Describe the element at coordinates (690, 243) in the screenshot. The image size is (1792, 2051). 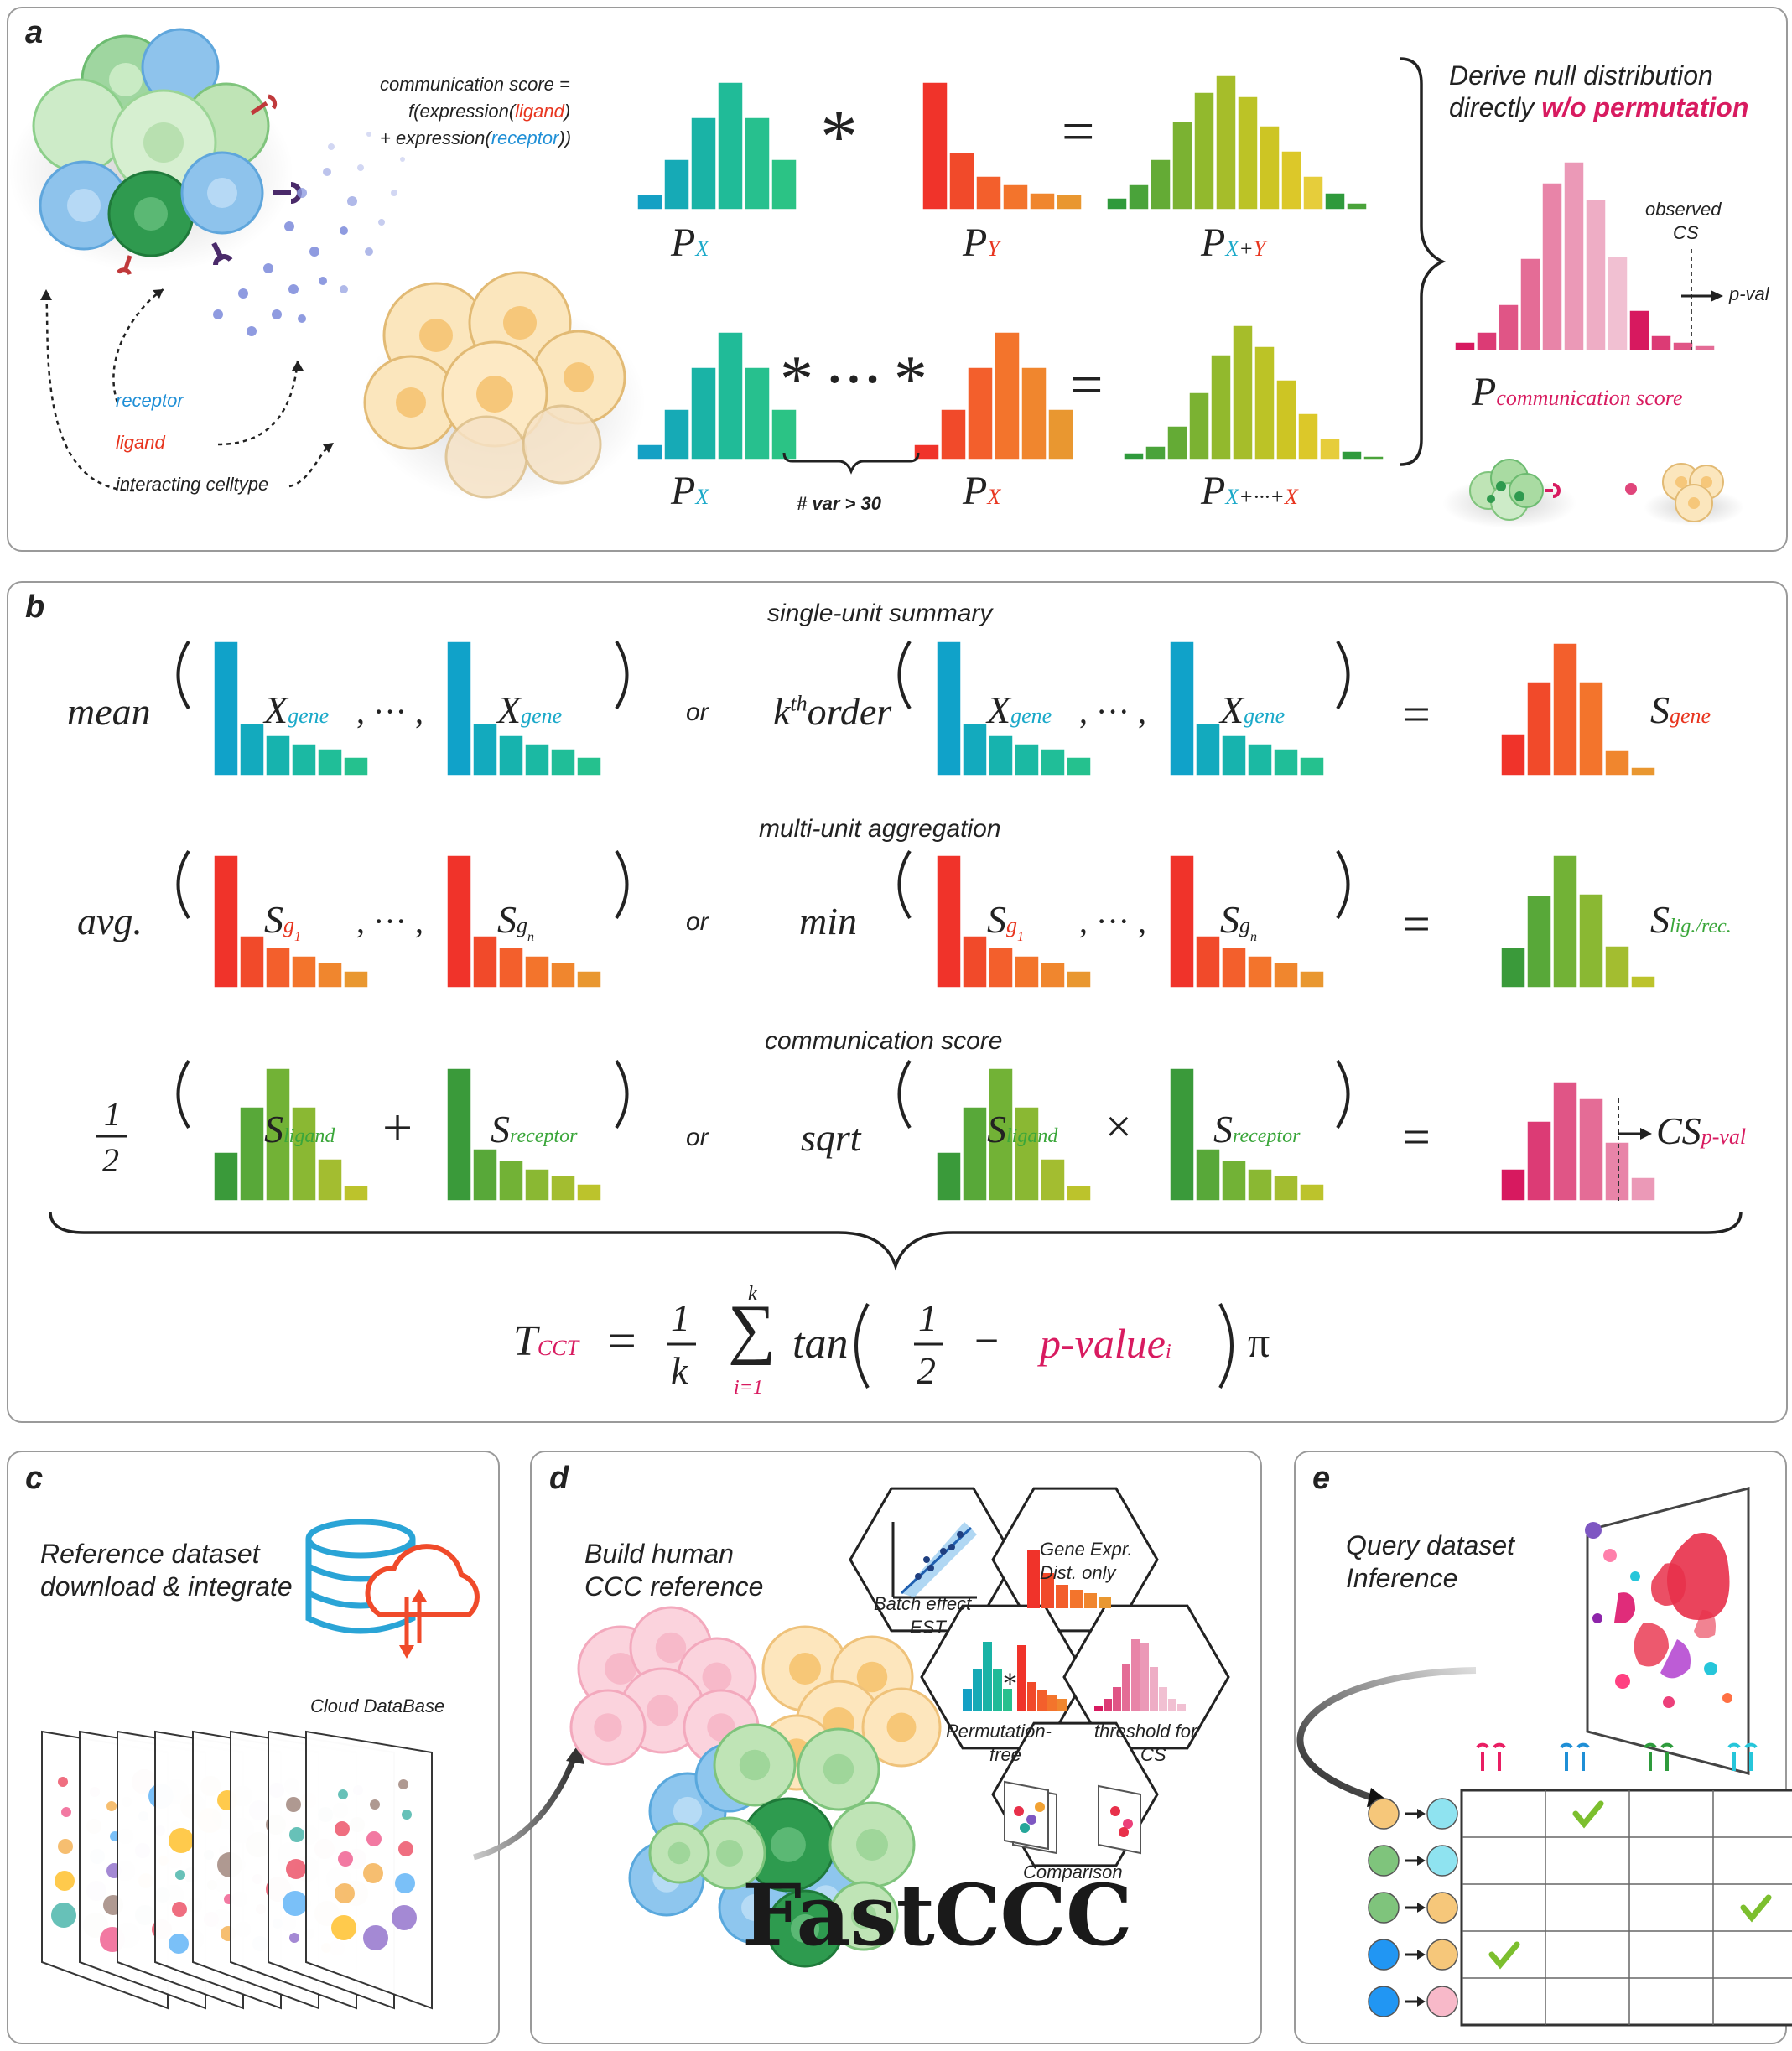
I see `px-top: PX` at that location.